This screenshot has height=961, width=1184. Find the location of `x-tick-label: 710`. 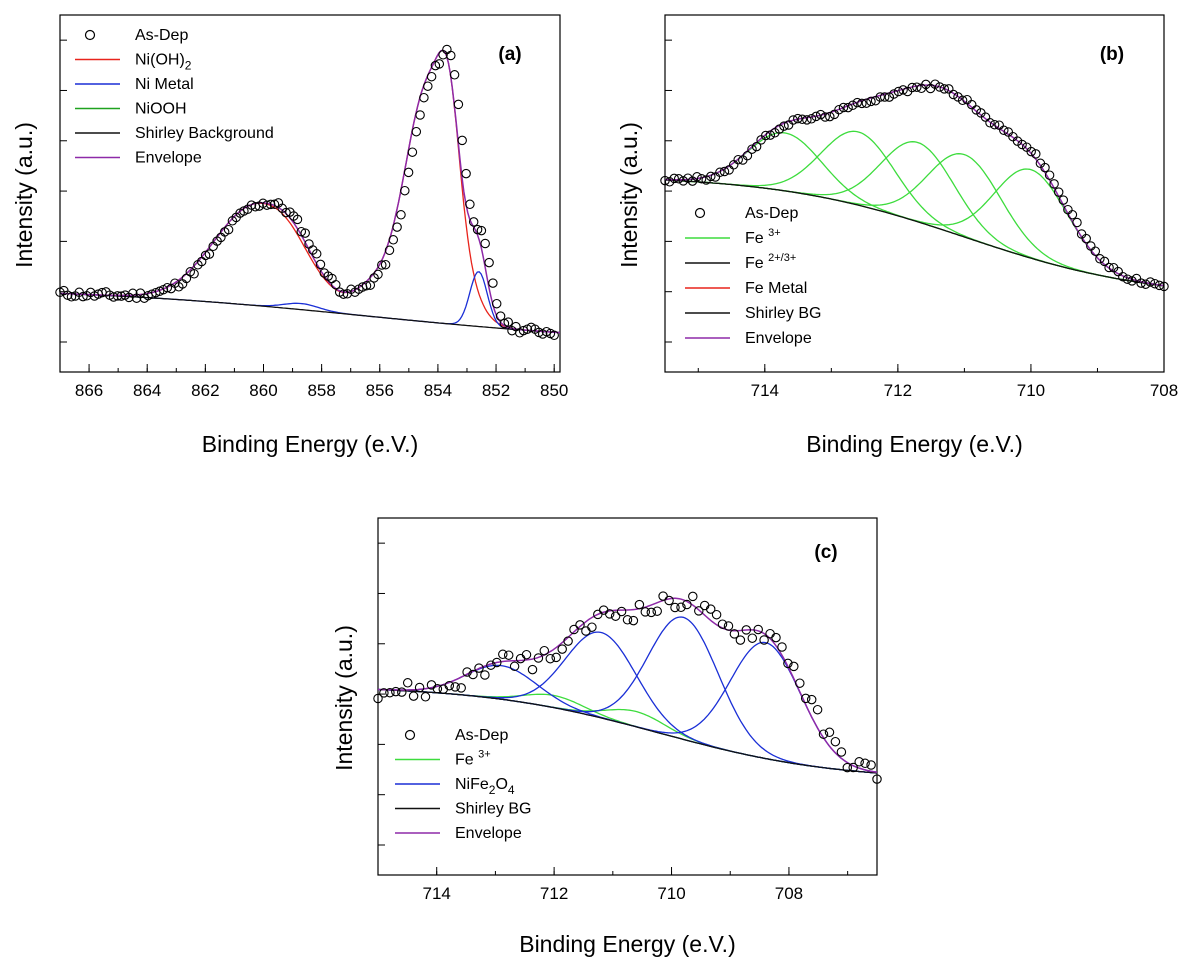

x-tick-label: 710 is located at coordinates (671, 893).